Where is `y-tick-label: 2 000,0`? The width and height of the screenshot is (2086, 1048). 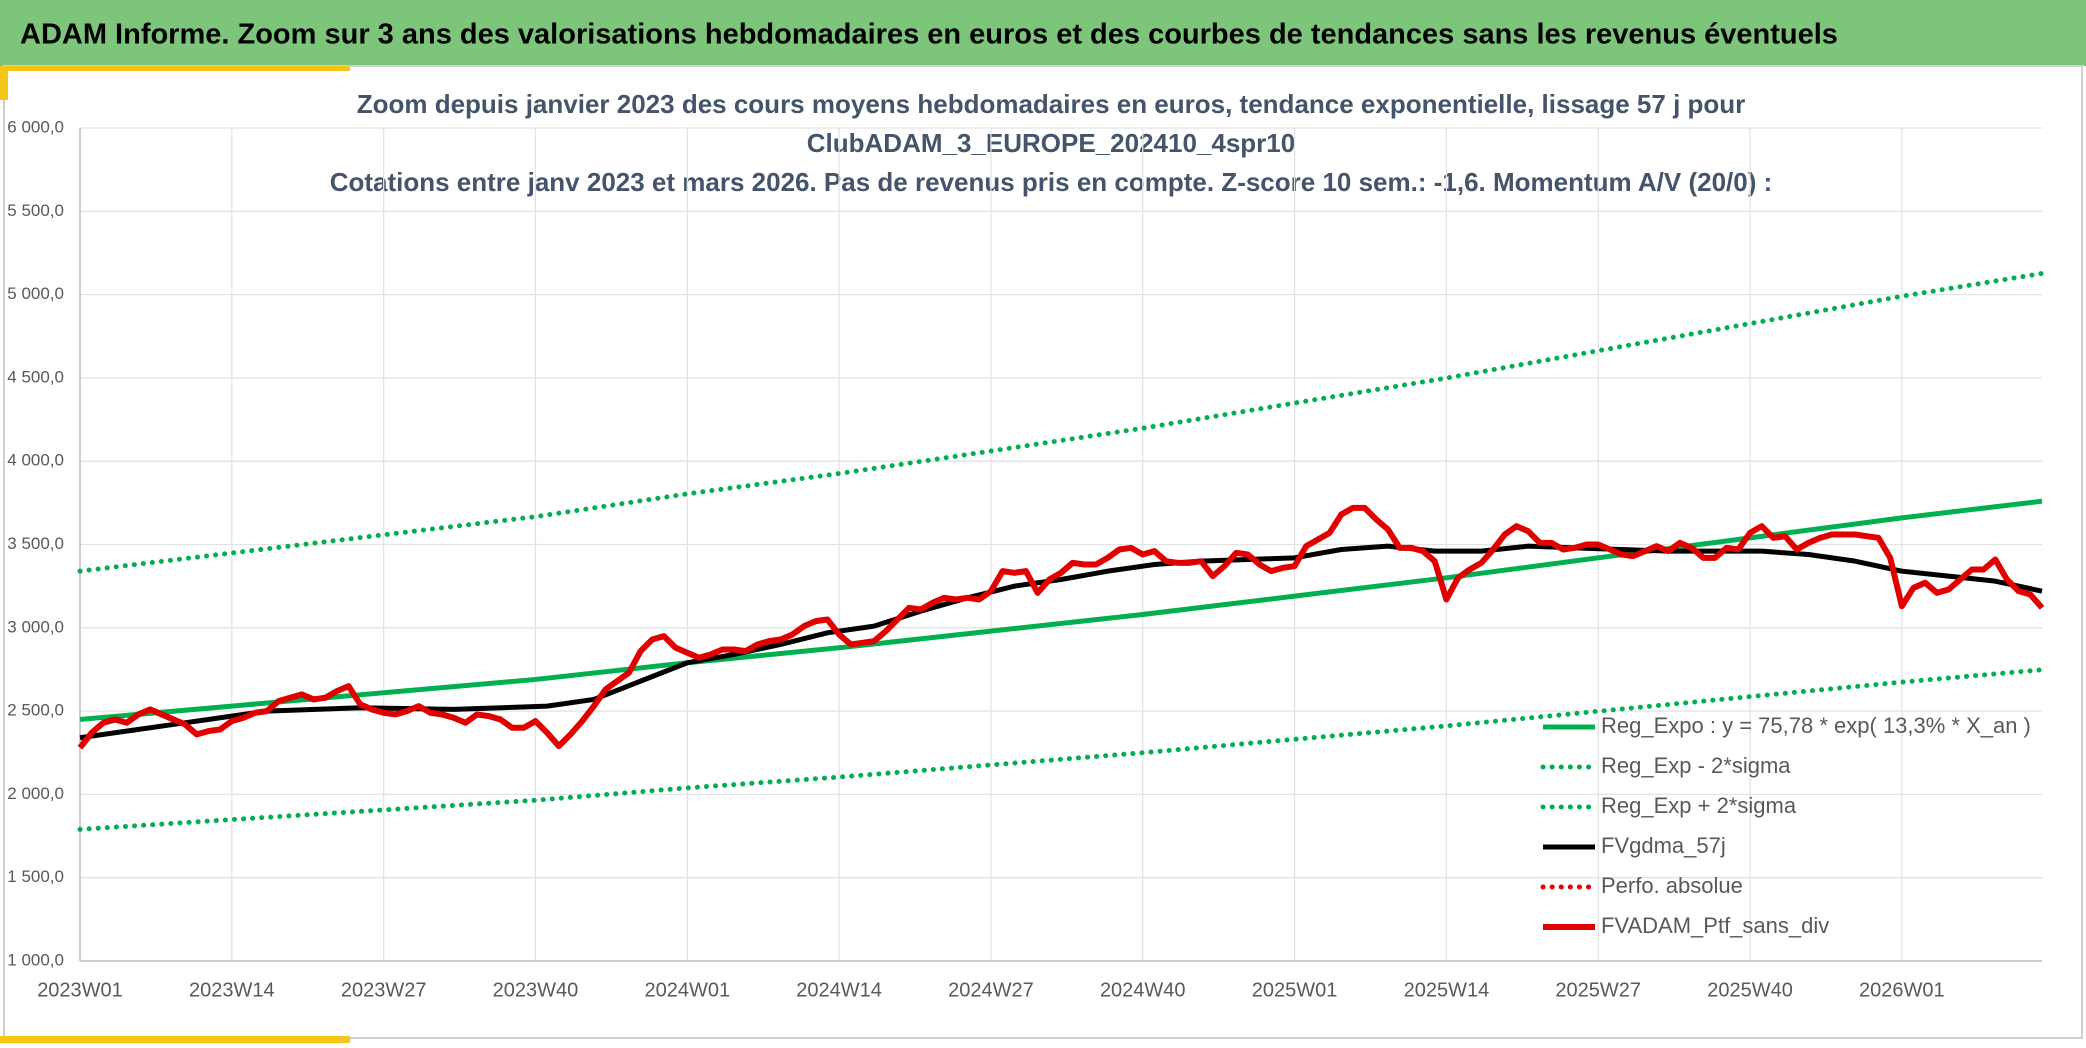
y-tick-label: 2 000,0 is located at coordinates (35, 793).